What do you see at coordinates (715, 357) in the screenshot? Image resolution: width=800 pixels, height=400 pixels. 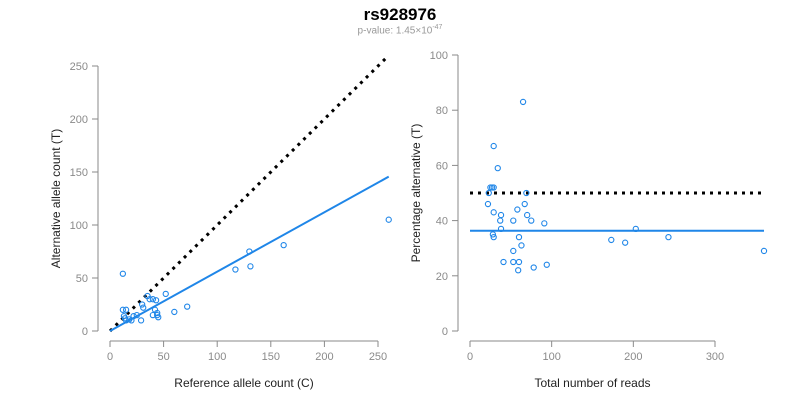 I see `panel2-x-tick-label: 300` at bounding box center [715, 357].